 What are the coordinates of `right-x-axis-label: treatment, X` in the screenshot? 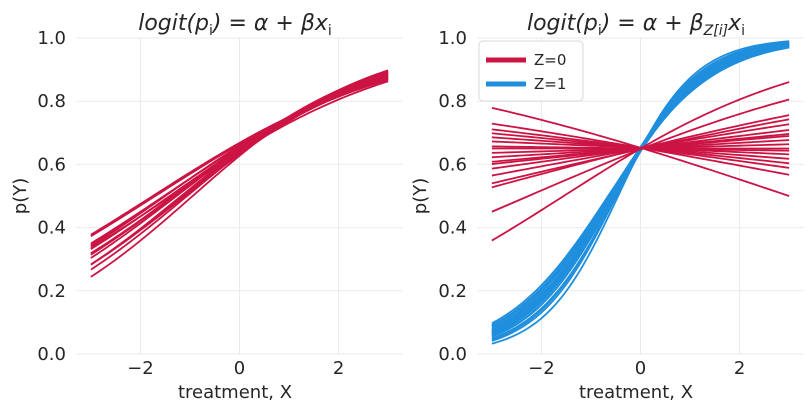 It's located at (636, 392).